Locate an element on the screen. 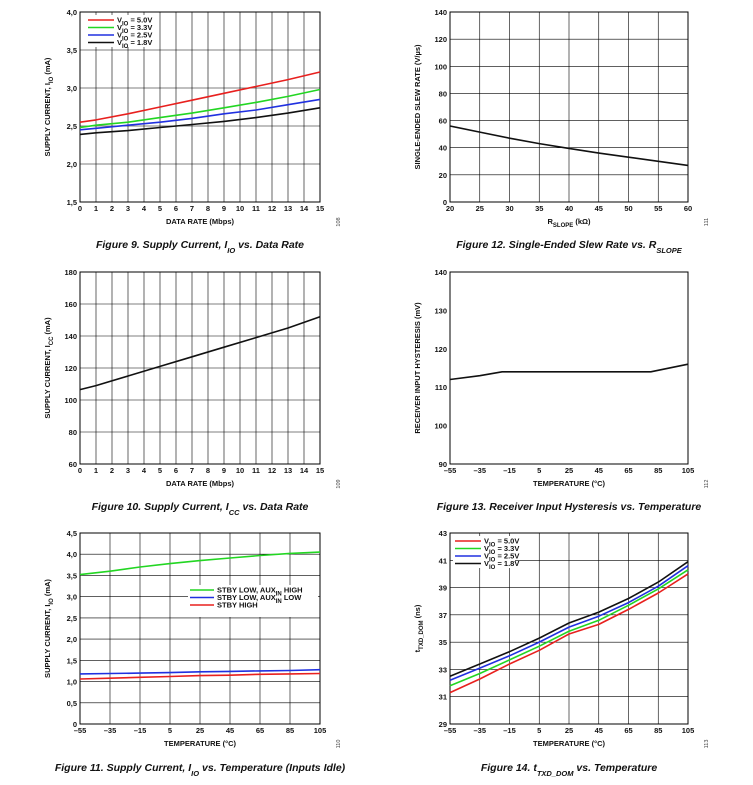  legend-entry: VIO = 2.5V is located at coordinates (134, 37).